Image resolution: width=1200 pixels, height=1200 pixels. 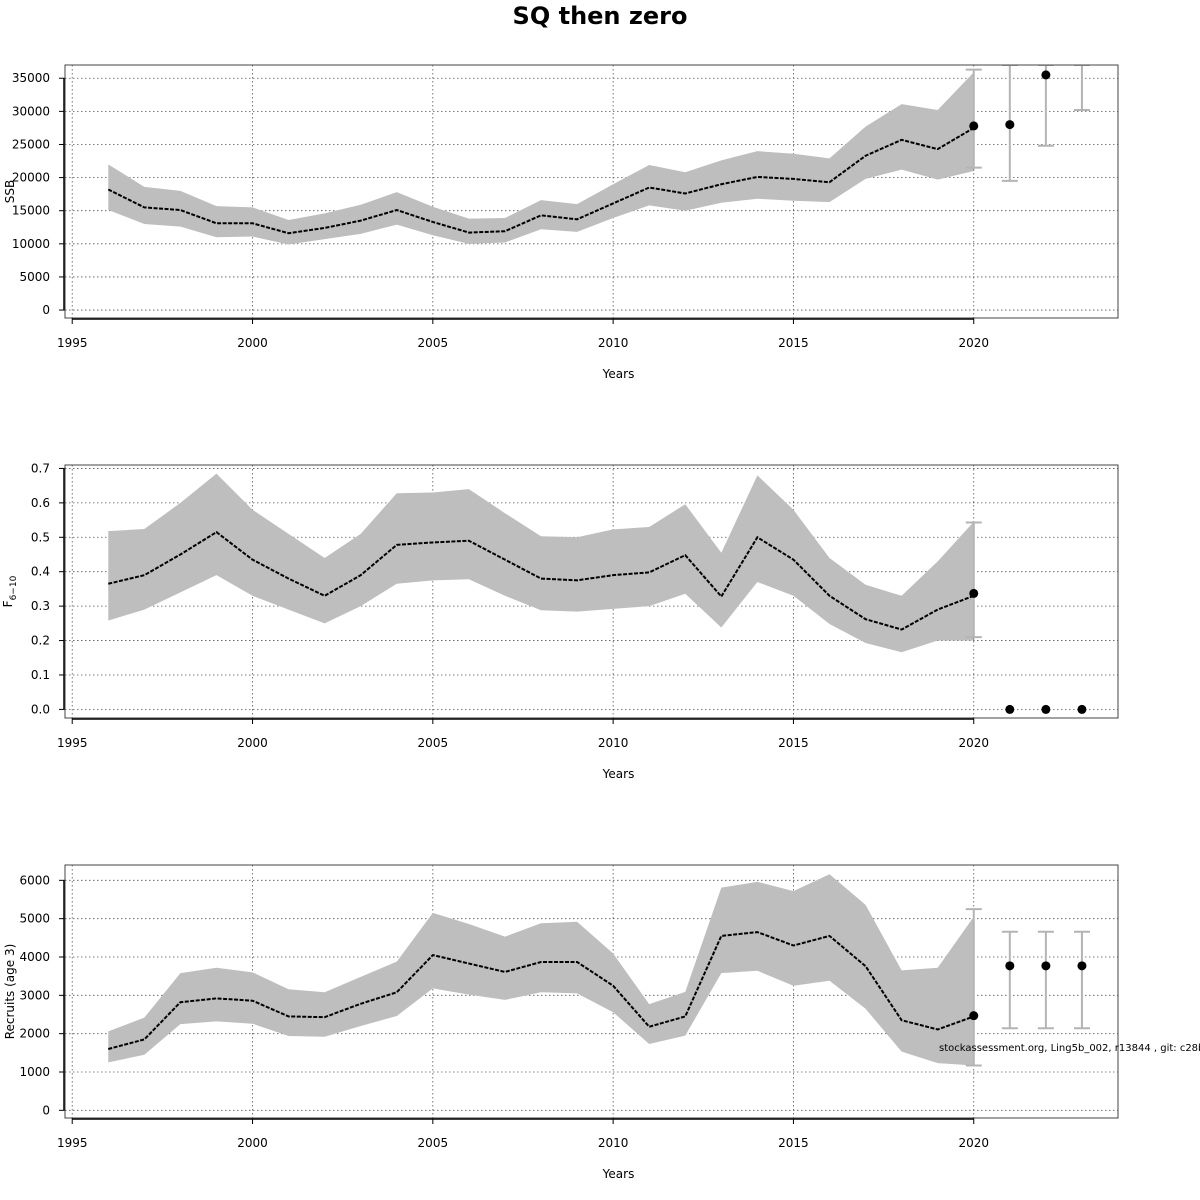 I want to click on y-tick-label: 0.5, so click(x=40, y=537).